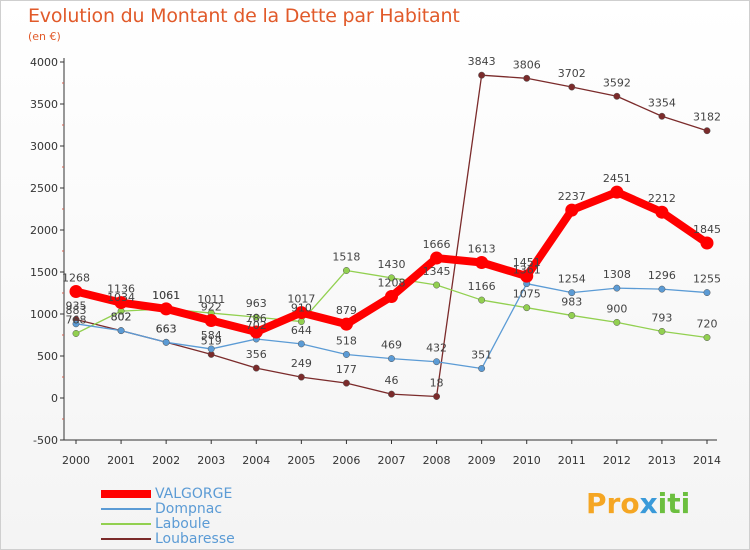  I want to click on data-label-valgorge: 1451, so click(527, 262).